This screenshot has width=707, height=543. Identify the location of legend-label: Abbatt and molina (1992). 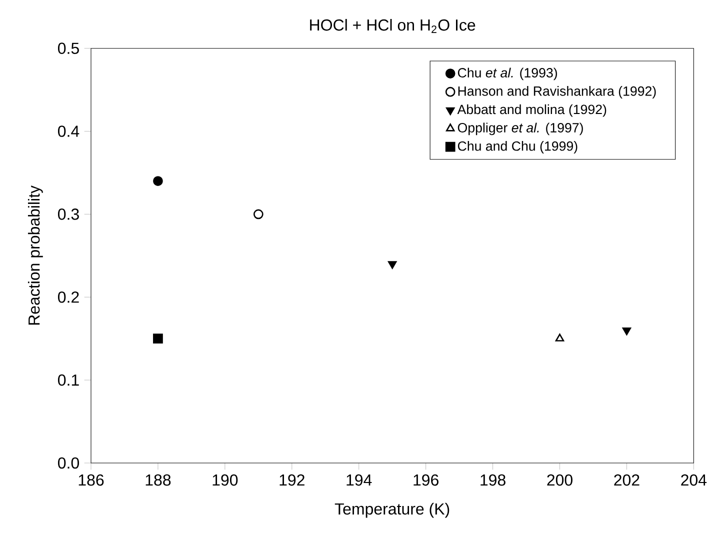
(531, 110).